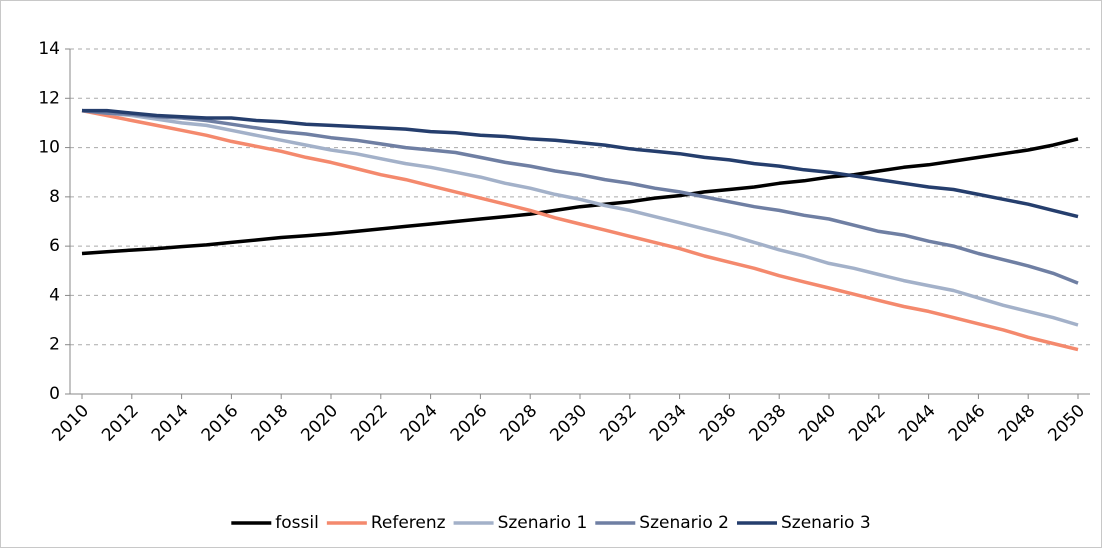  I want to click on legend-label: fossil, so click(297, 523).